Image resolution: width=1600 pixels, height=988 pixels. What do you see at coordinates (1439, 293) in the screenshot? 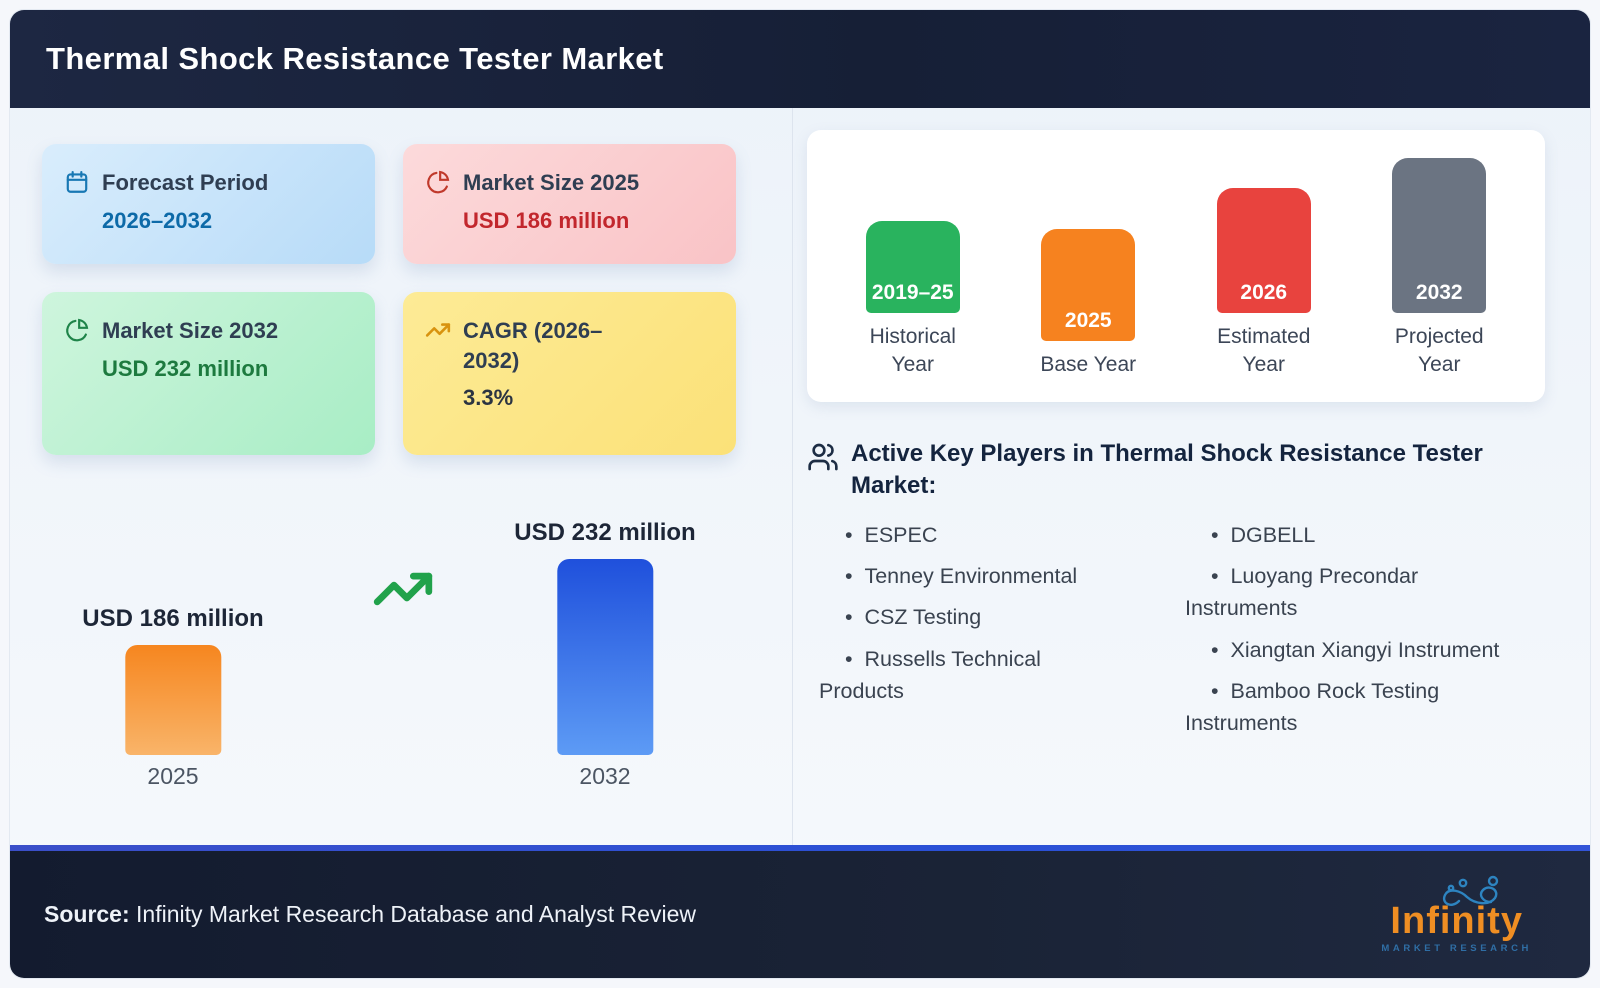
I see `timeline-bar-year: 2032` at bounding box center [1439, 293].